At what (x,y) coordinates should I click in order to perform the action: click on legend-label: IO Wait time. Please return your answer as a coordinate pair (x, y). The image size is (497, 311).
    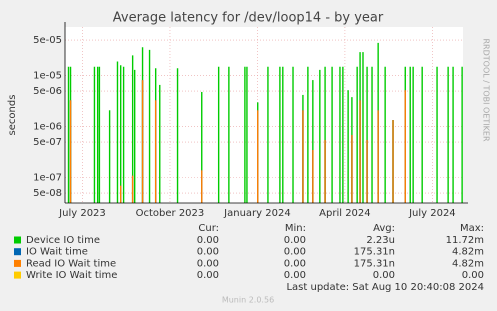
    Looking at the image, I should click on (57, 252).